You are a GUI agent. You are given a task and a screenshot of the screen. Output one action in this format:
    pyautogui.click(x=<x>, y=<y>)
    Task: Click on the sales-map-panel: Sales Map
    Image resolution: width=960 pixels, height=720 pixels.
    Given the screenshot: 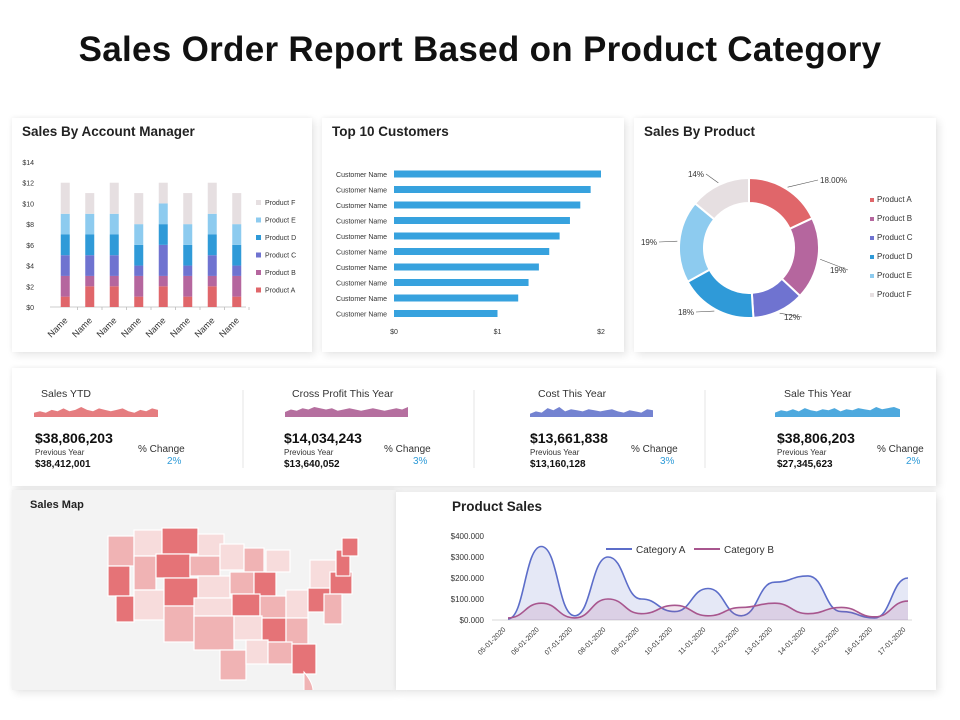 What is the action you would take?
    pyautogui.click(x=204, y=590)
    